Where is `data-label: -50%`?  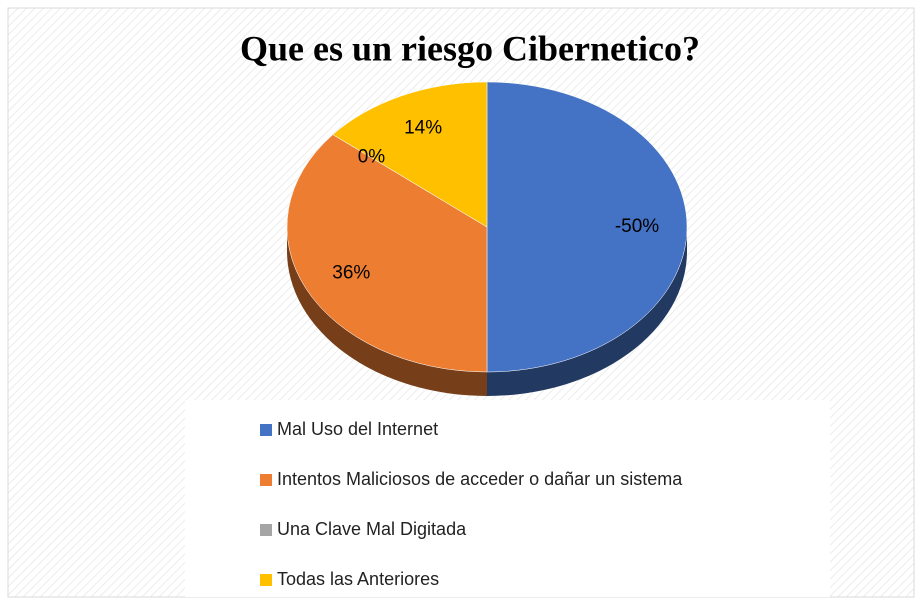 data-label: -50% is located at coordinates (637, 226).